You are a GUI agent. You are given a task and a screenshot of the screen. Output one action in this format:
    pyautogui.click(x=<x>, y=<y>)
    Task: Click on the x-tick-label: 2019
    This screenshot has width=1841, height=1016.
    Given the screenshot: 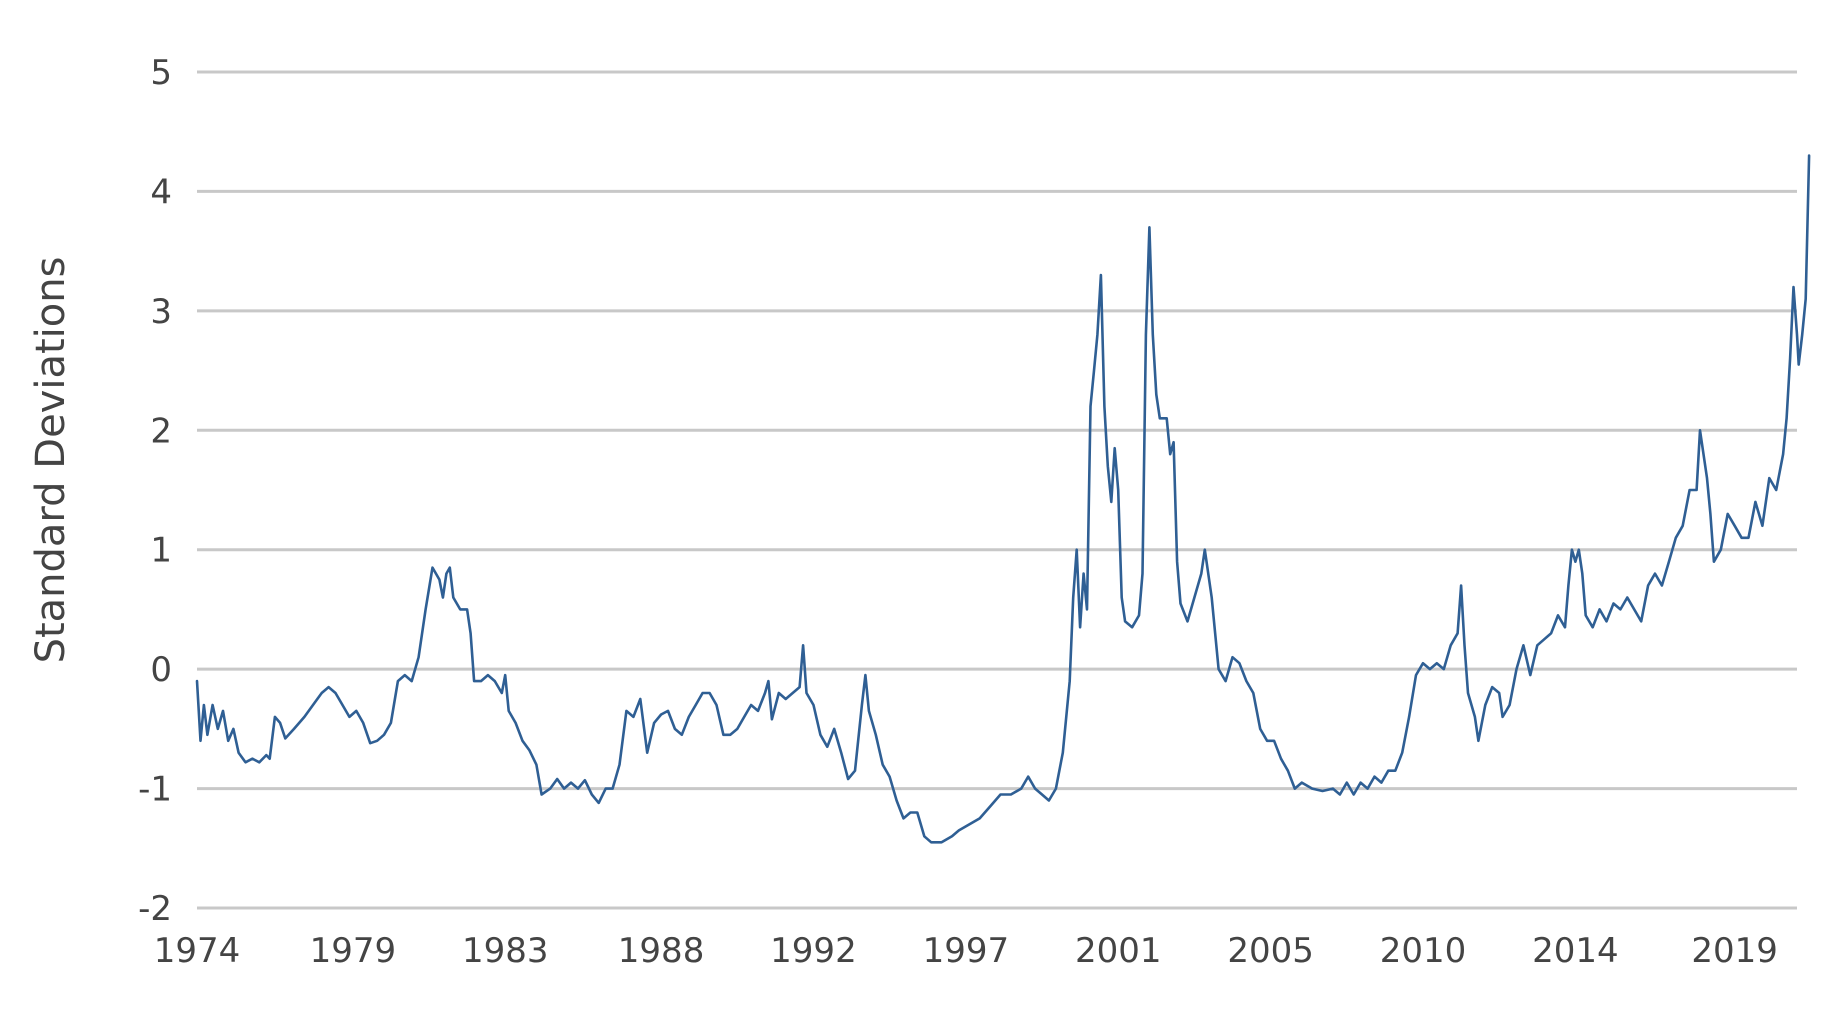 What is the action you would take?
    pyautogui.click(x=1734, y=951)
    